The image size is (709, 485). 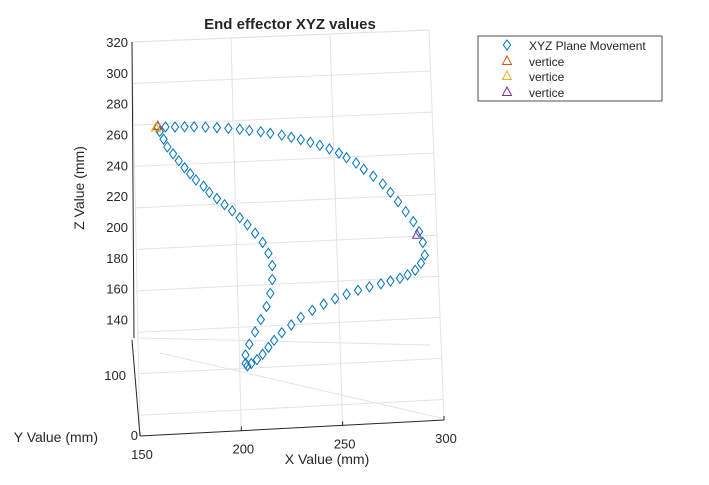 What do you see at coordinates (117, 165) in the screenshot?
I see `z-tick-label: 240` at bounding box center [117, 165].